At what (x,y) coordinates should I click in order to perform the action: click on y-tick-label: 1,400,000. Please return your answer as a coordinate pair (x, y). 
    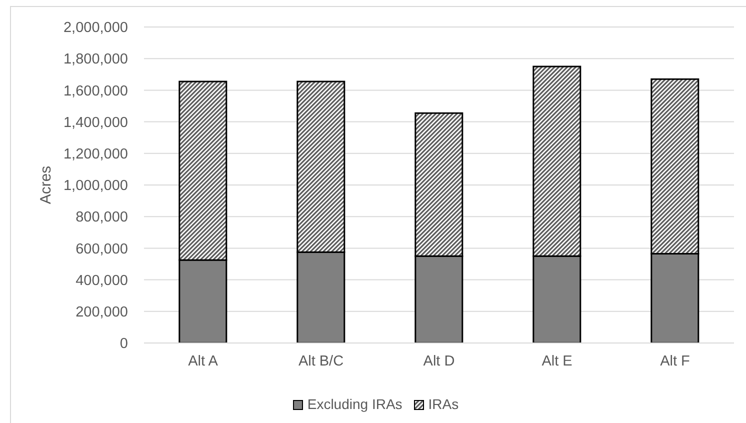
    Looking at the image, I should click on (95, 122).